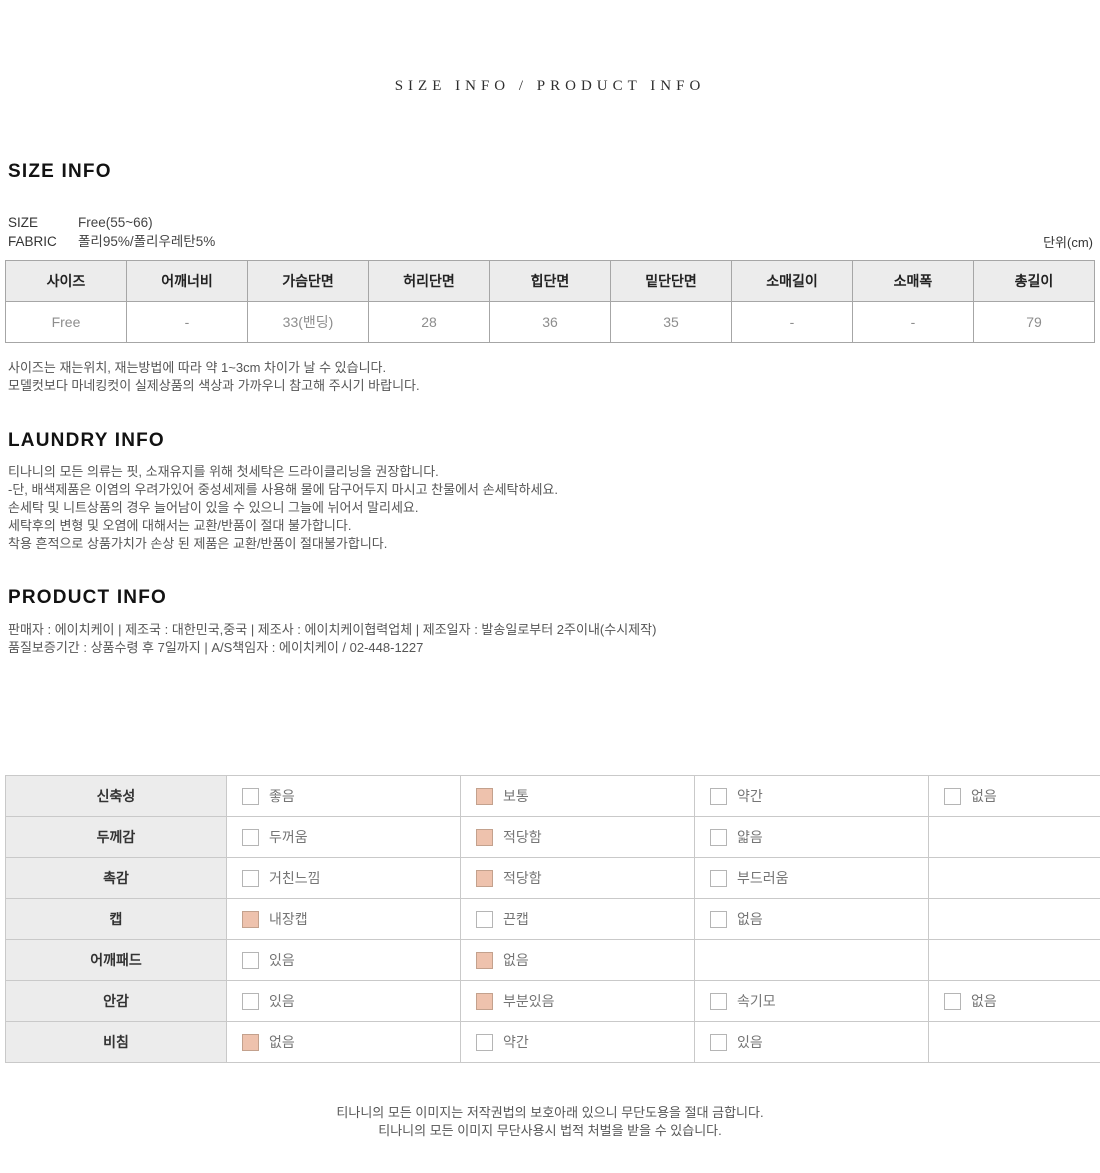 This screenshot has width=1100, height=1173. I want to click on size-table-cell: 28, so click(429, 322).